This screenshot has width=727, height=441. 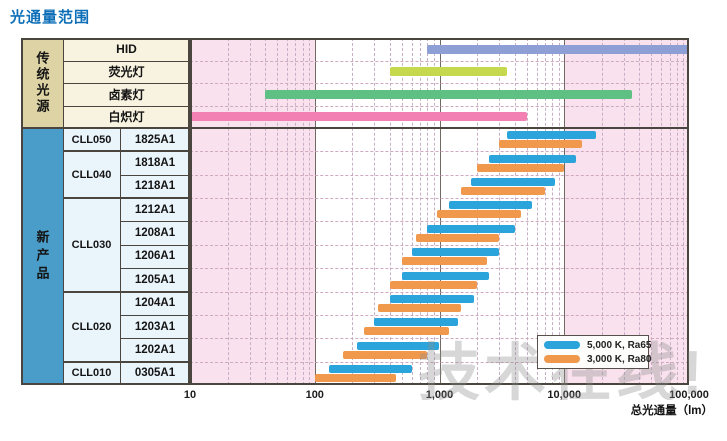 I want to click on bar-1206A1-3000k, so click(x=444, y=261).